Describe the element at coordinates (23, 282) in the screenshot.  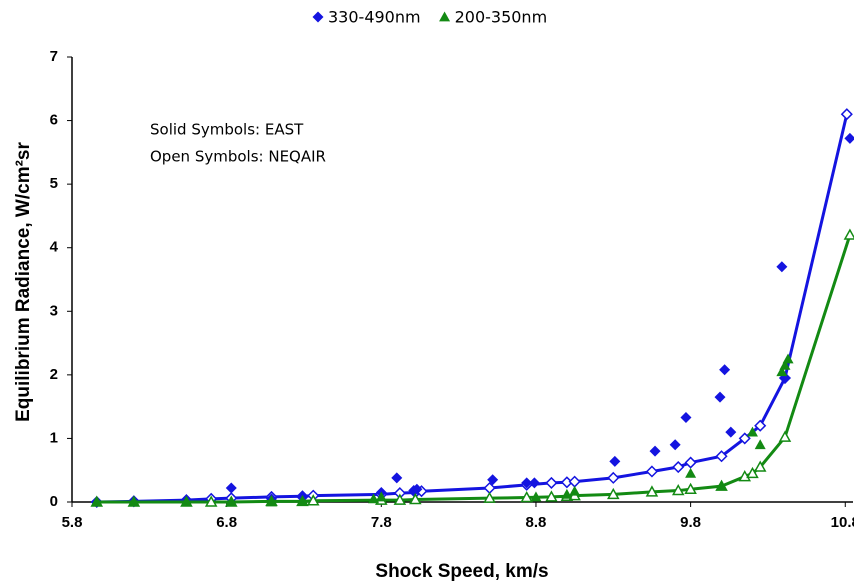
I see `y-axis-label: Equilibrium Radiance, W/cm²sr` at that location.